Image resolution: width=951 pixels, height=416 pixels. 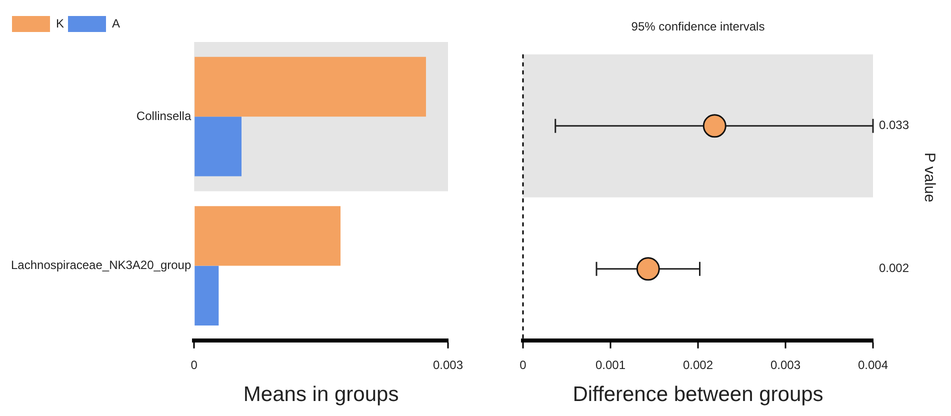 What do you see at coordinates (698, 394) in the screenshot?
I see `x-axis-title: Difference between groups` at bounding box center [698, 394].